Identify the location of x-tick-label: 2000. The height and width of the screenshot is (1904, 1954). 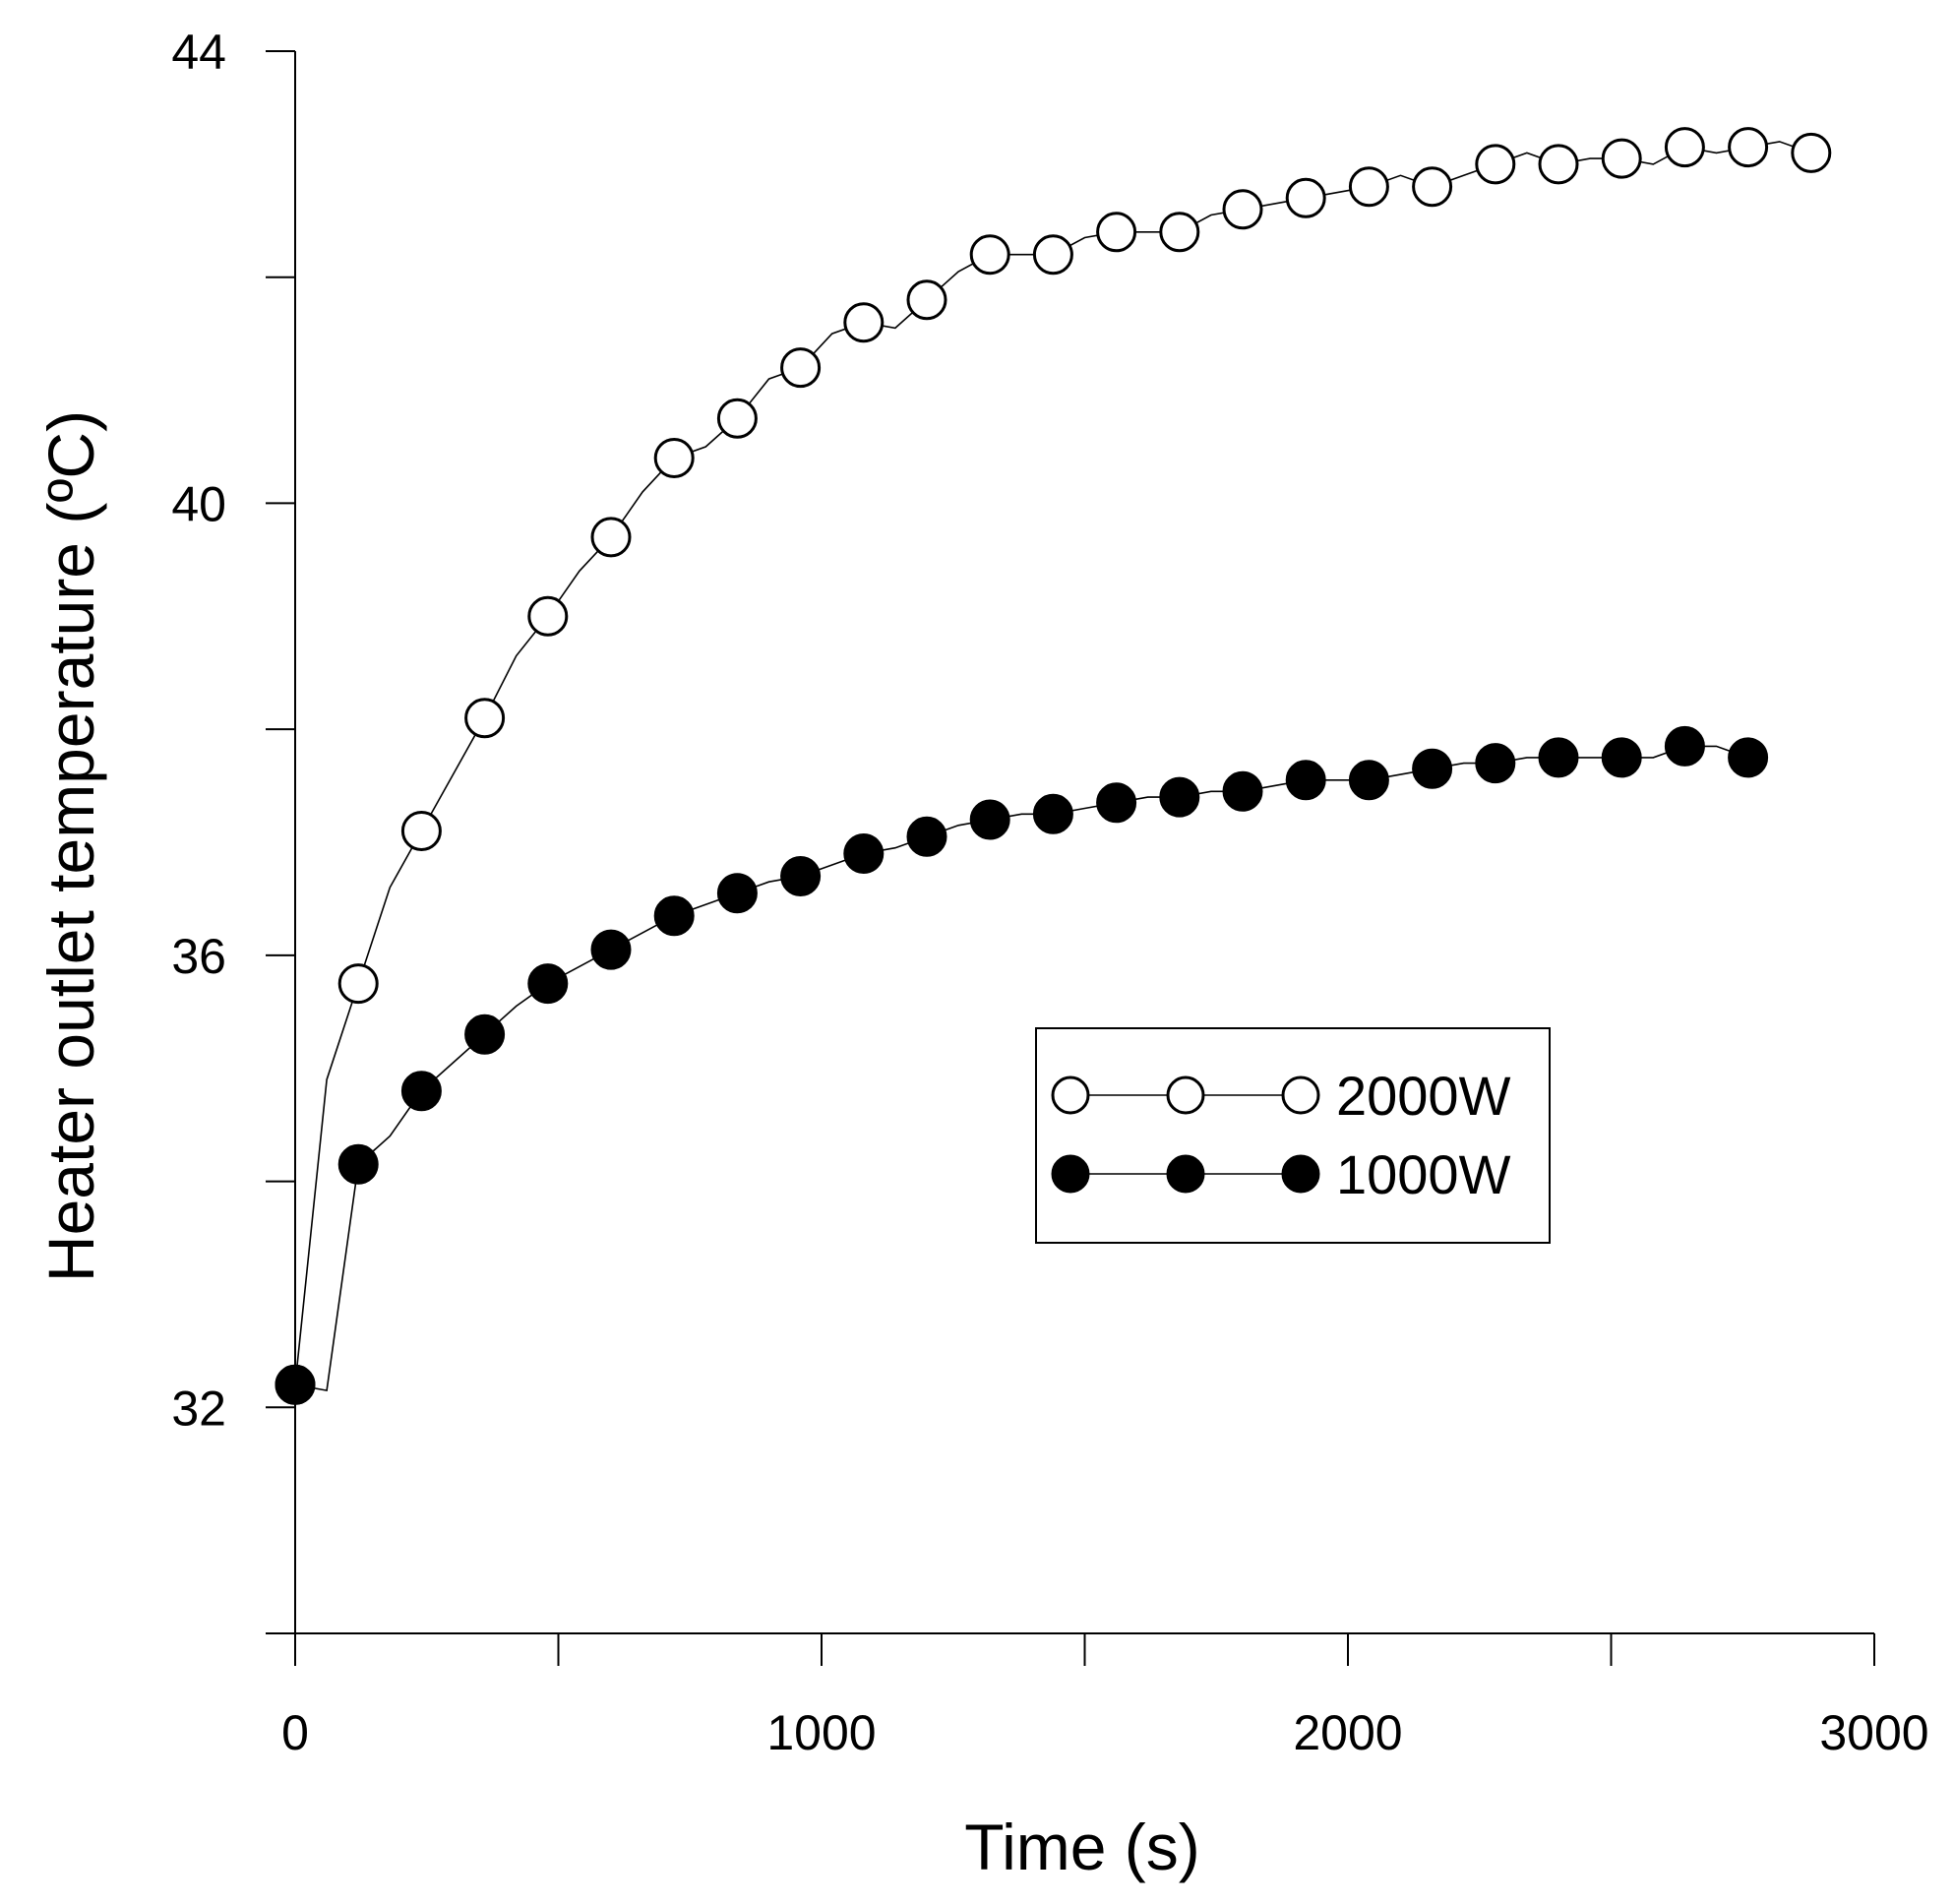
(1347, 1732).